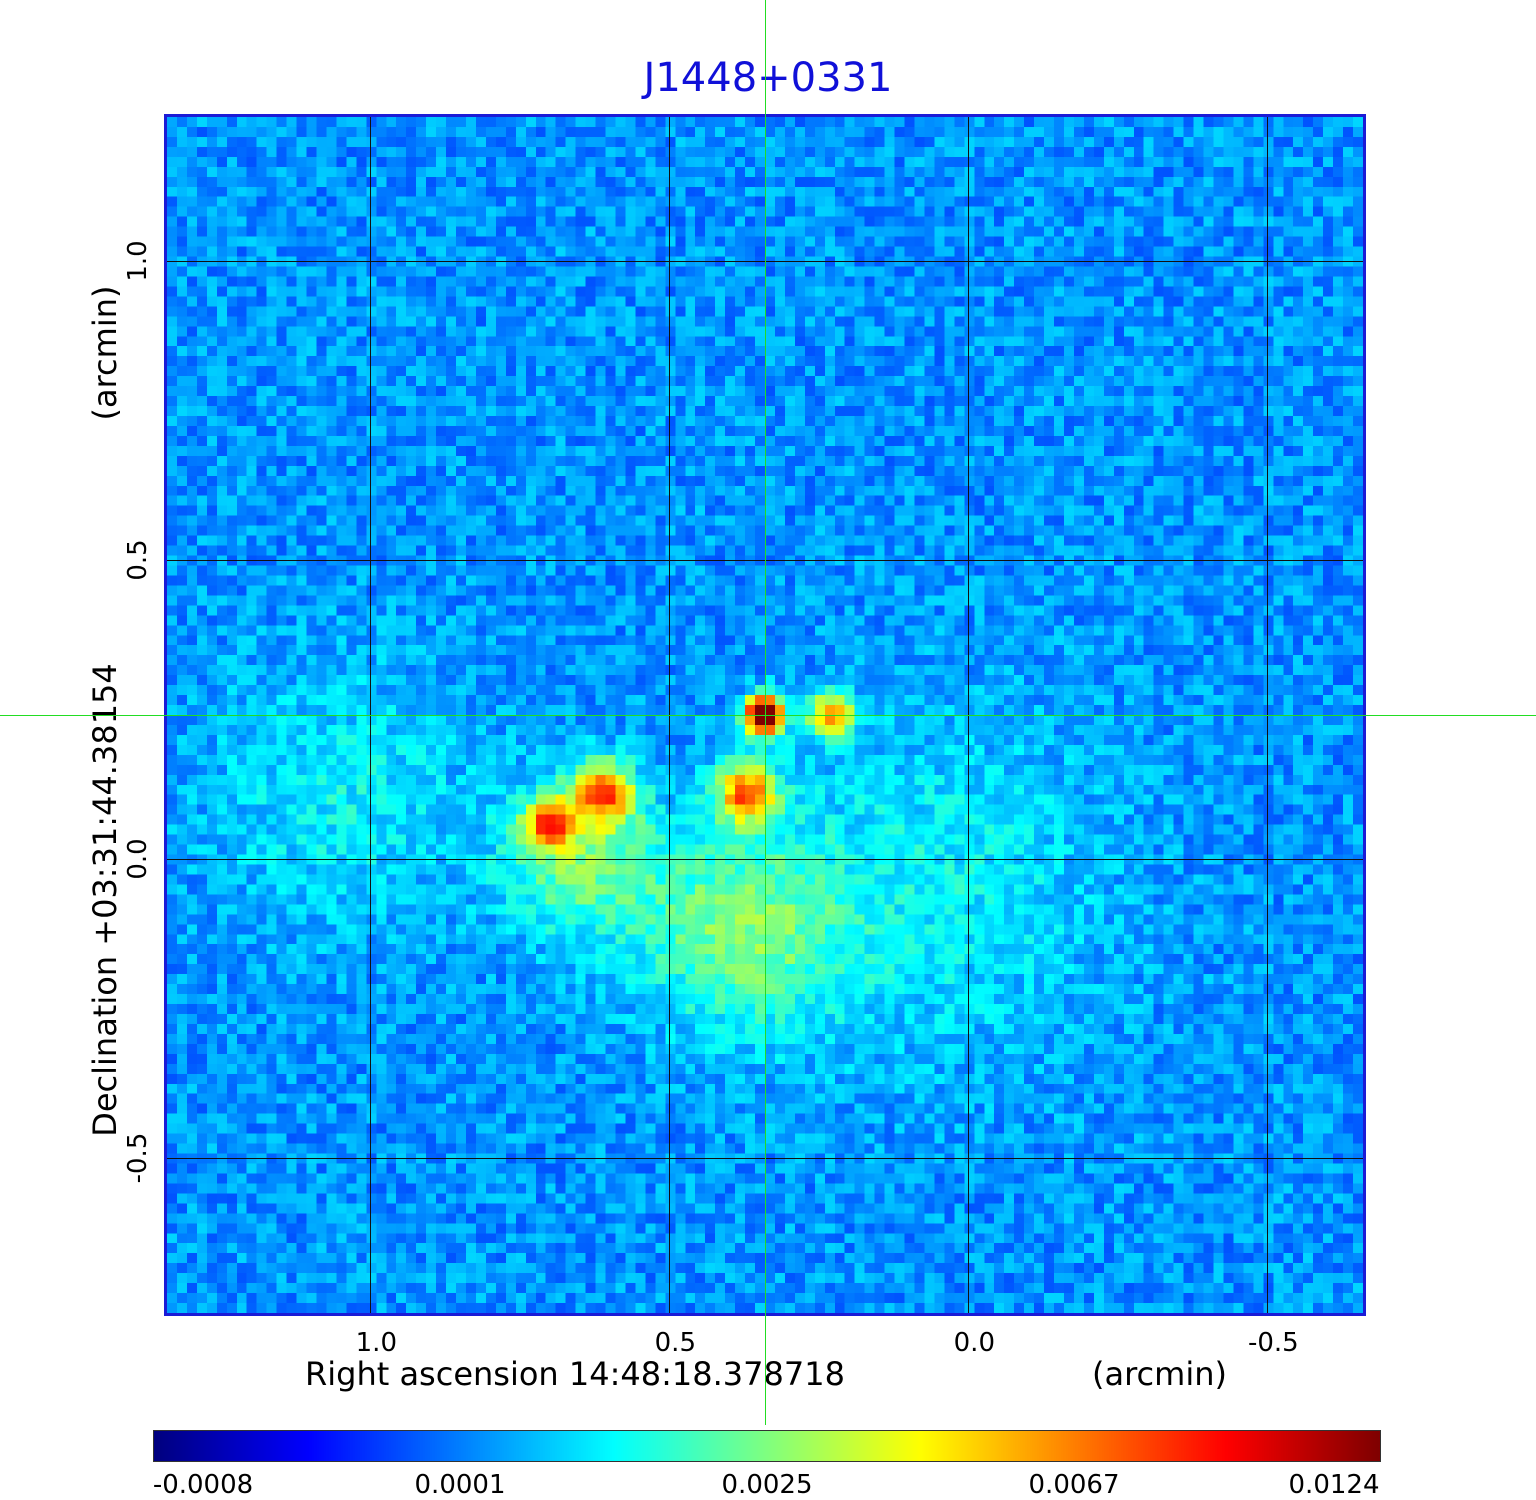  Describe the element at coordinates (460, 1485) in the screenshot. I see `colorbar-tick-label: 0.0001` at that location.